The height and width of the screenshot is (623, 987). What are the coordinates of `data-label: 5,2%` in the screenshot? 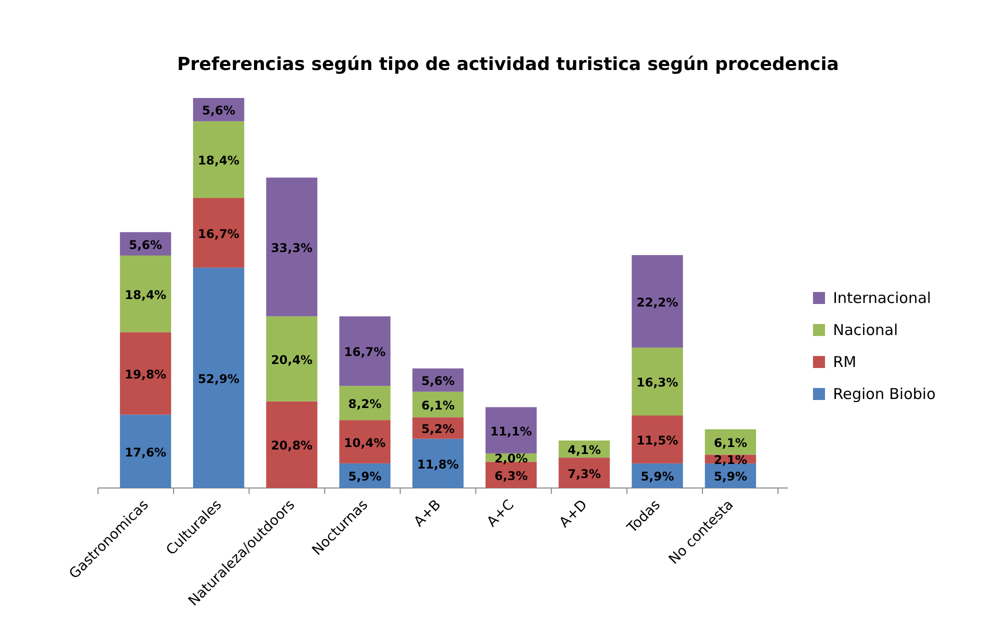 It's located at (438, 429).